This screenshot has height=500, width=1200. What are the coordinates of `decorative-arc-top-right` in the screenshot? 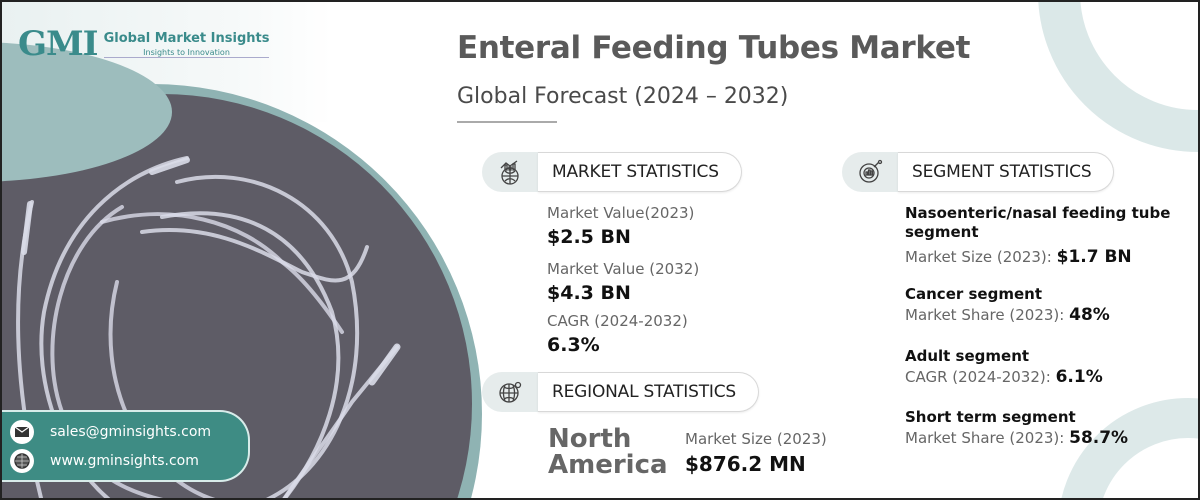 It's located at (1118, 77).